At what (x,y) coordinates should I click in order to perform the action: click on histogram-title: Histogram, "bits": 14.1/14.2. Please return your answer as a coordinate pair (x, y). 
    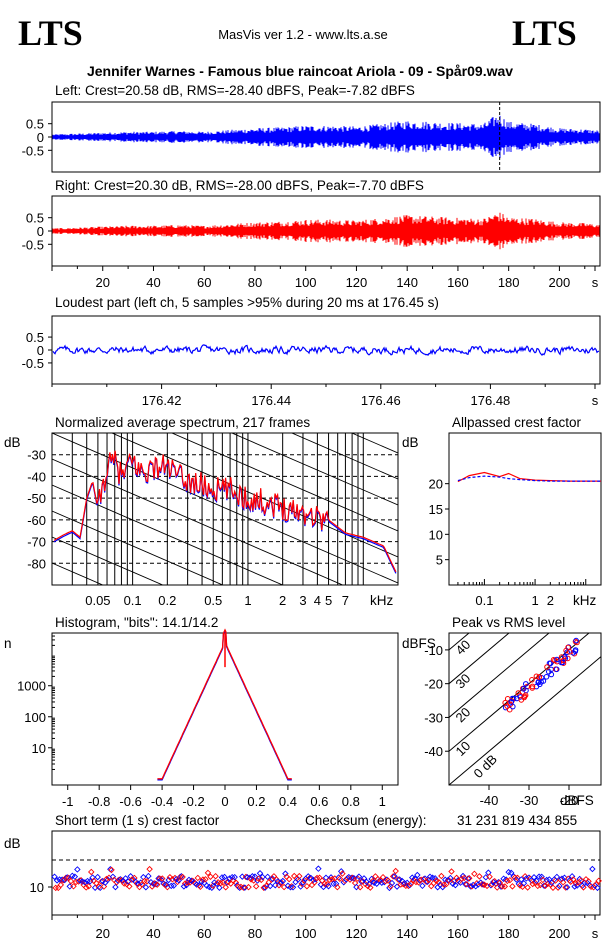
    Looking at the image, I should click on (136, 622).